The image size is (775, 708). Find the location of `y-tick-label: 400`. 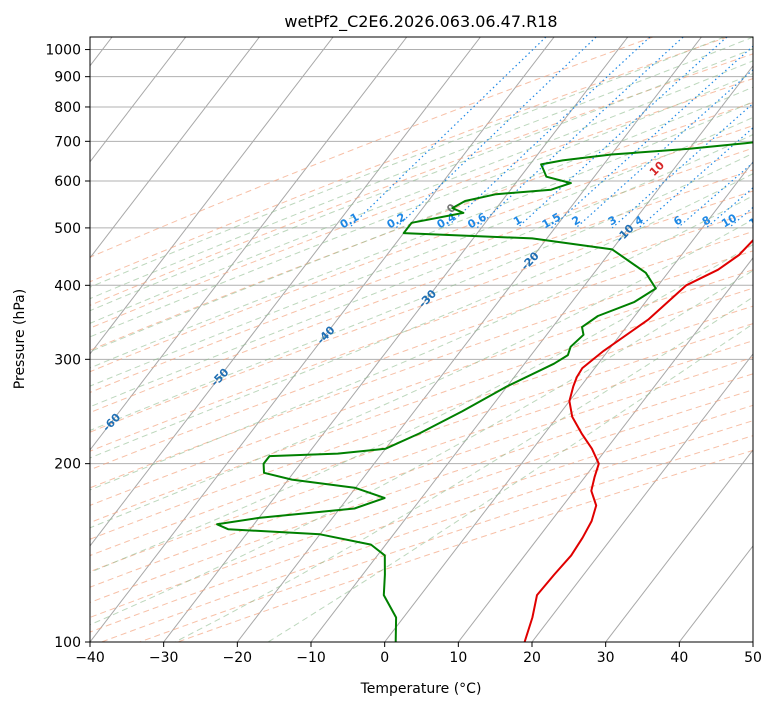

y-tick-label: 400 is located at coordinates (67, 286).